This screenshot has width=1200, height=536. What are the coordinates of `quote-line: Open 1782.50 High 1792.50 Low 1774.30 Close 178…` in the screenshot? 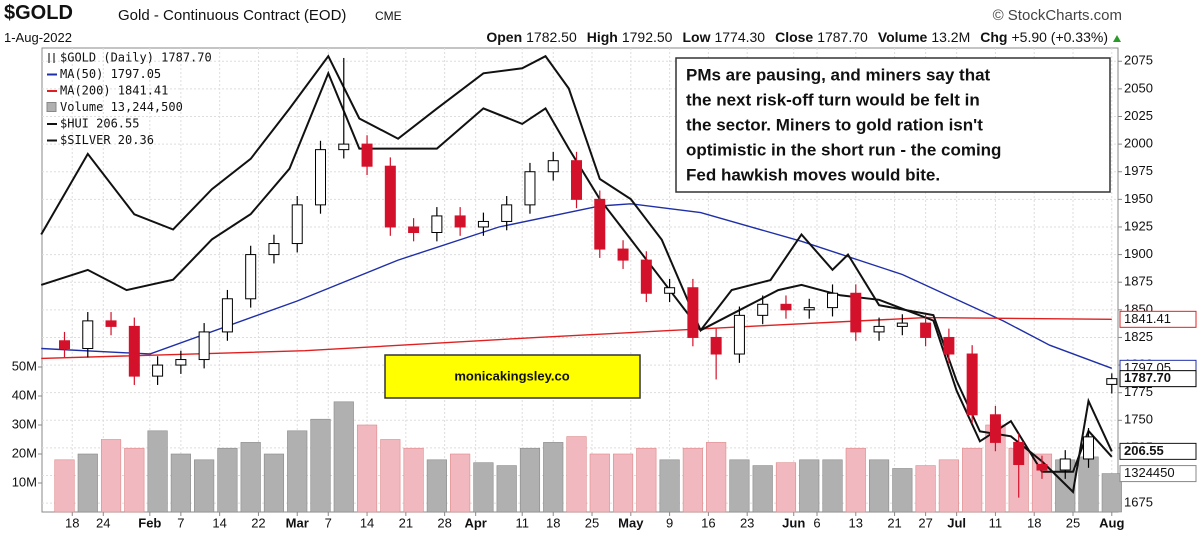 It's located at (797, 37).